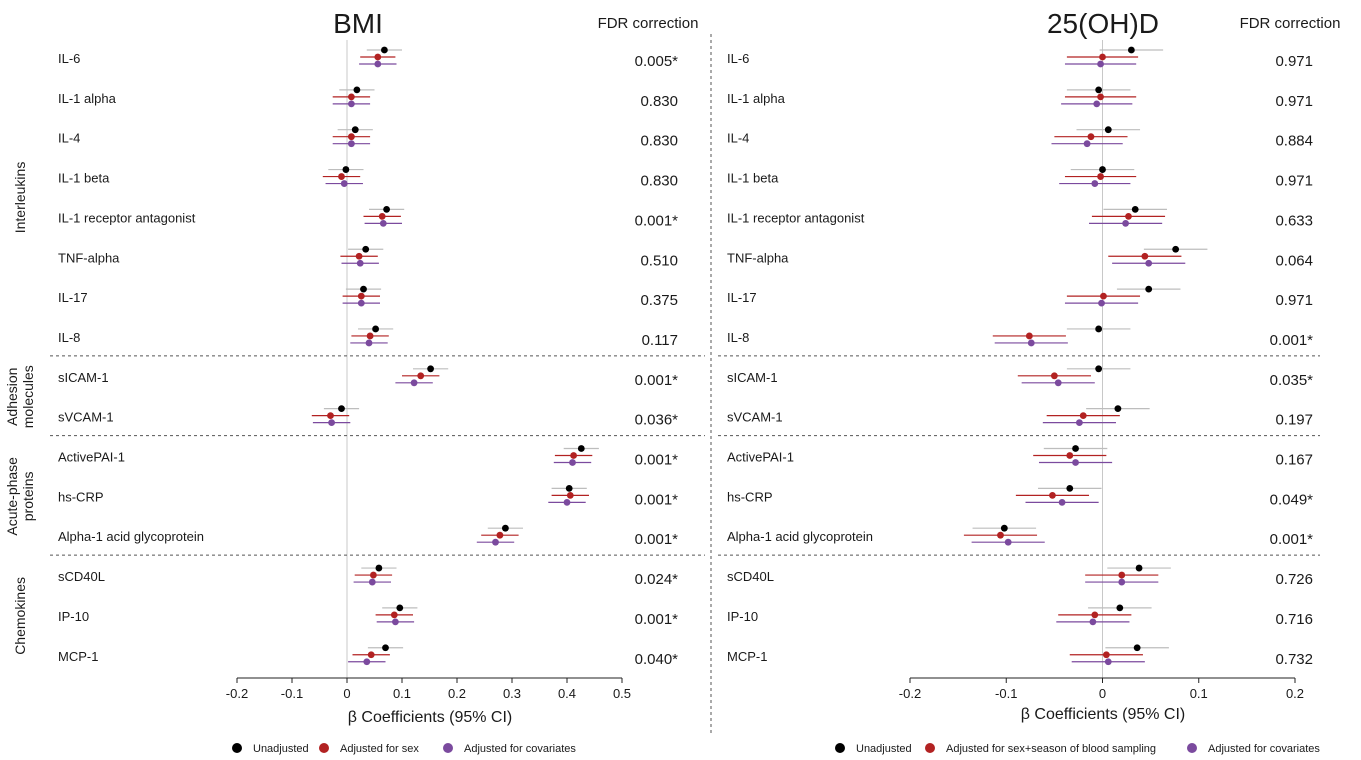  I want to click on bmi-point-tnf-alpha-s1, so click(359, 256).